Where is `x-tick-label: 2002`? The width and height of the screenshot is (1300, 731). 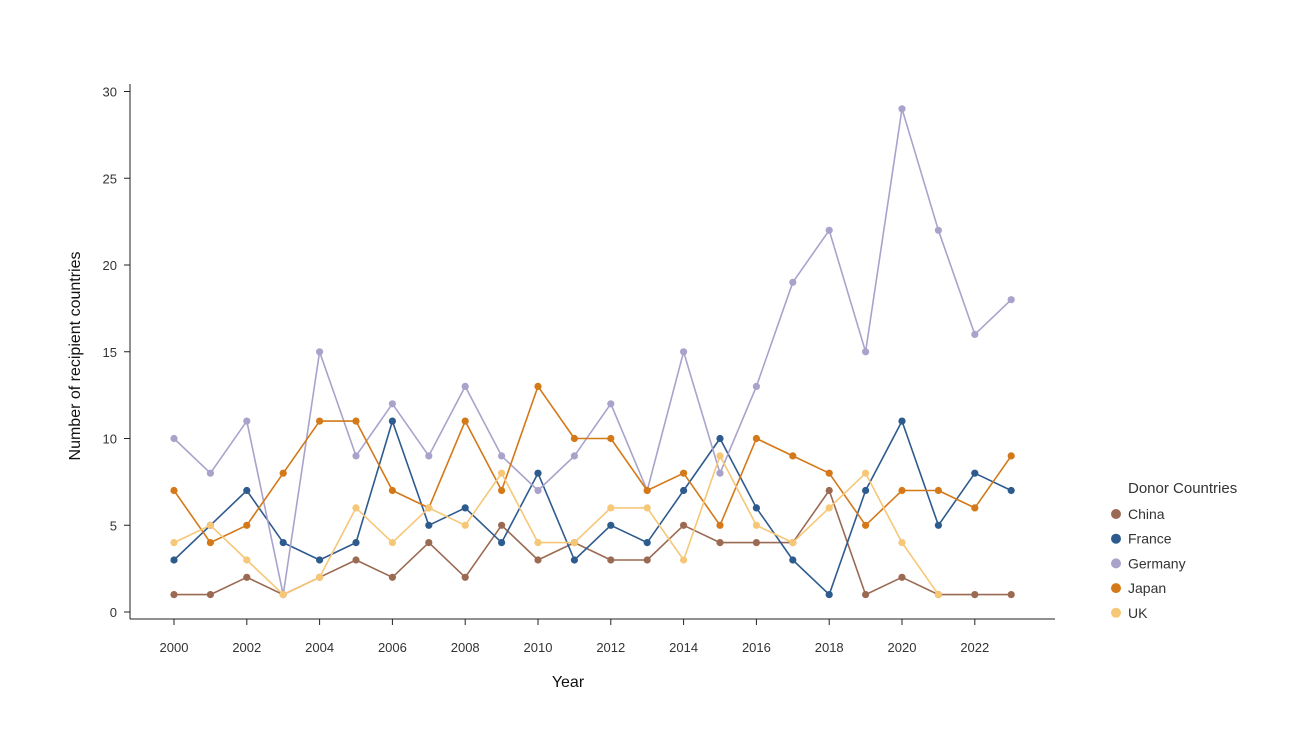
x-tick-label: 2002 is located at coordinates (246, 647).